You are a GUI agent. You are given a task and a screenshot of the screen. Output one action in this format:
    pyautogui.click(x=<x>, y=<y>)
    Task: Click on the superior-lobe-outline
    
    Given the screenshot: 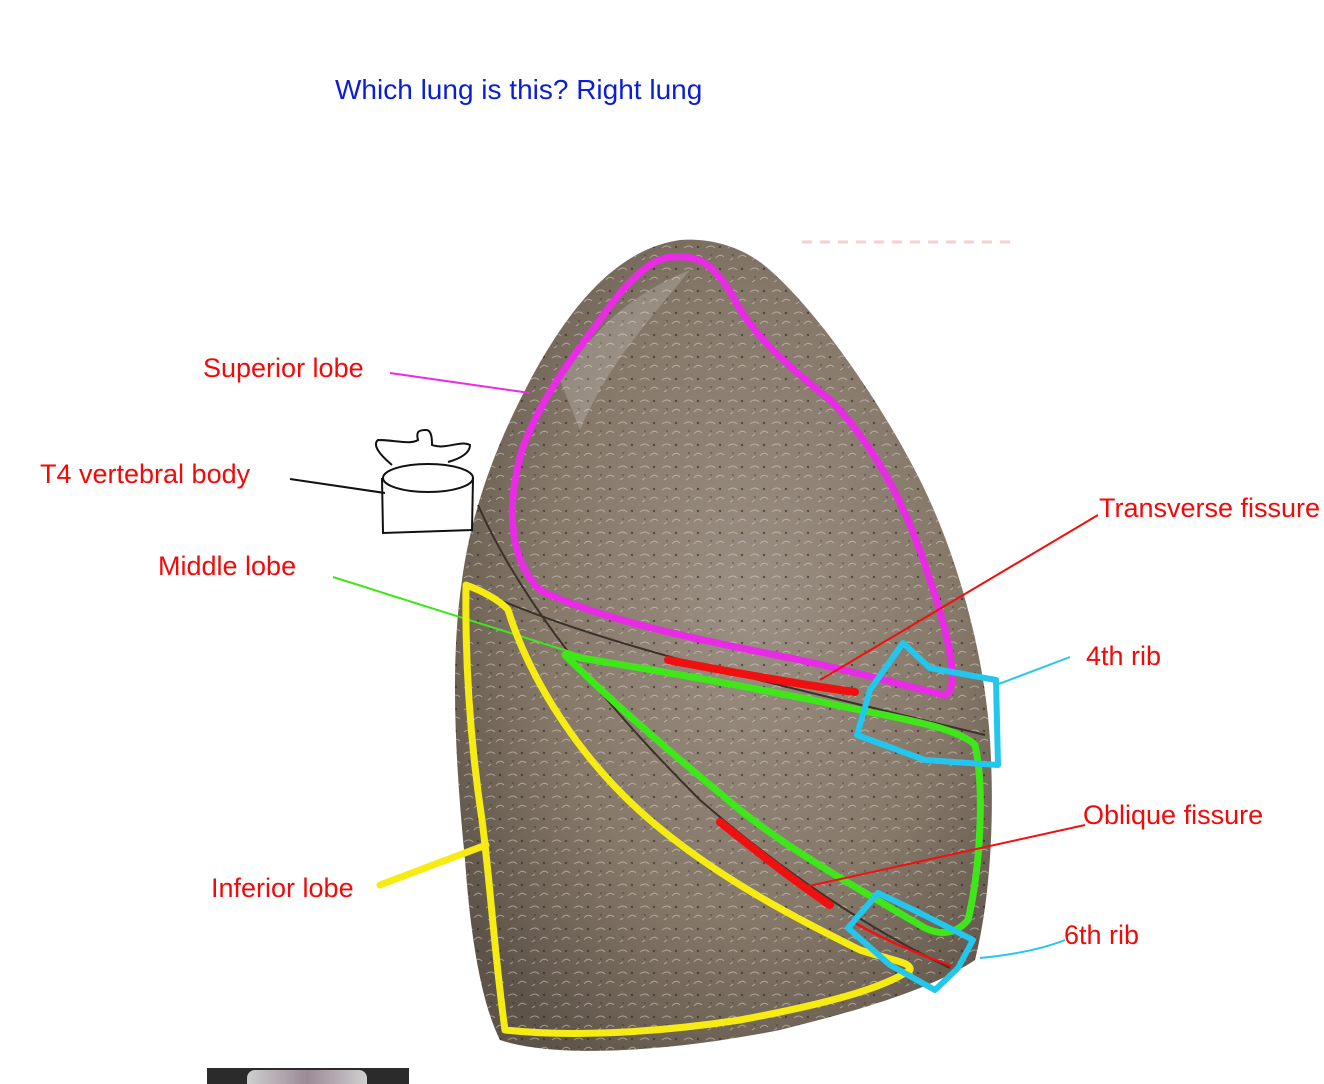 What is the action you would take?
    pyautogui.click(x=732, y=476)
    